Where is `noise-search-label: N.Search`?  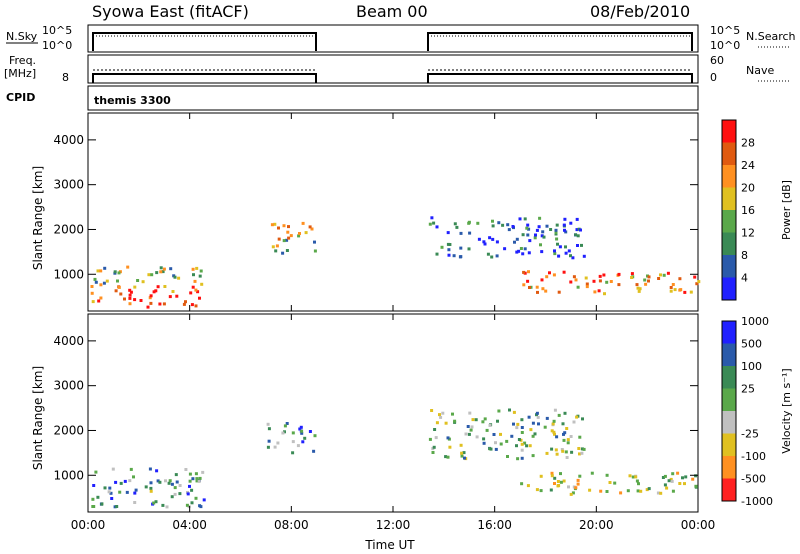
noise-search-label: N.Search is located at coordinates (771, 36).